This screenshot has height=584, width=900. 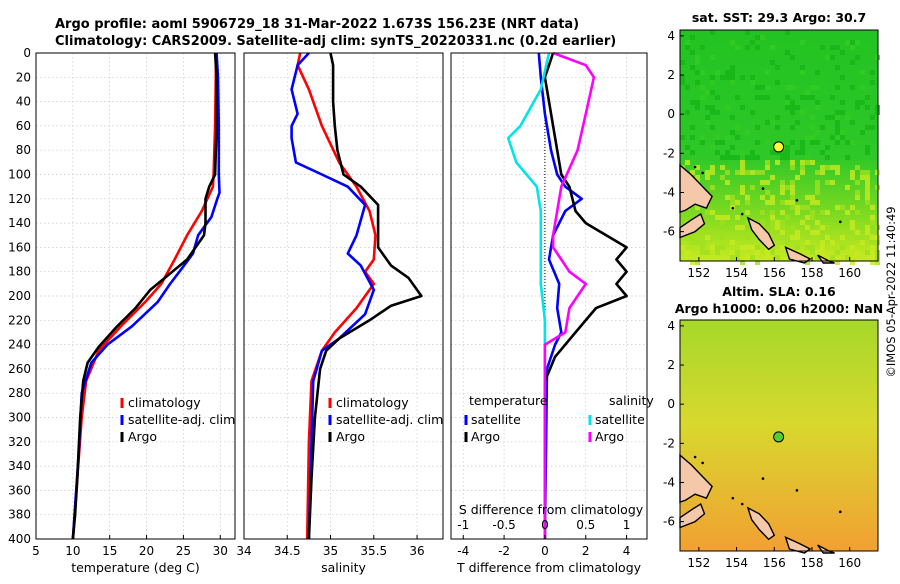 I want to click on top-x-tick-label: 0.5, so click(x=585, y=525).